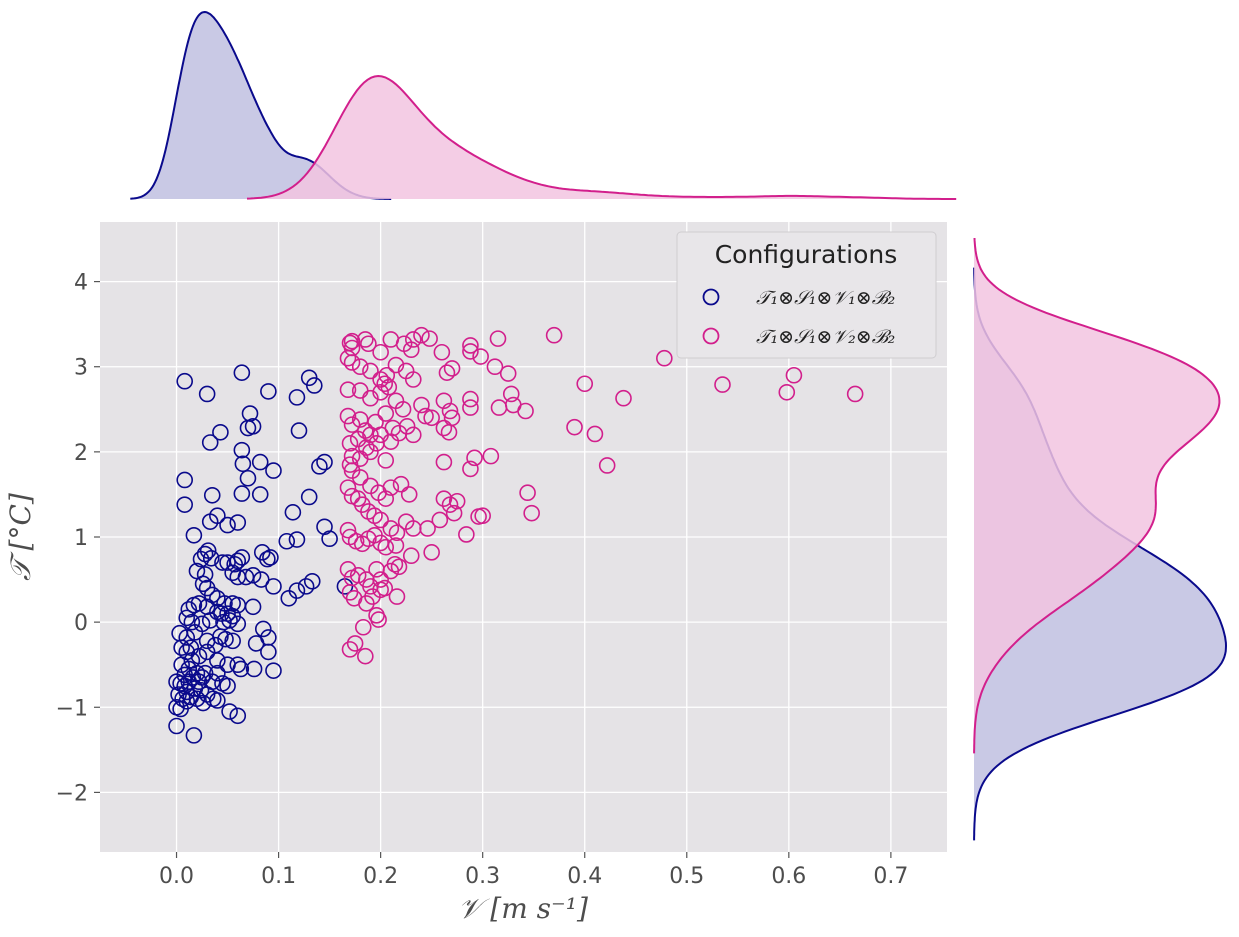 The width and height of the screenshot is (1239, 937). What do you see at coordinates (890, 876) in the screenshot?
I see `x-tick-label: 0.7` at bounding box center [890, 876].